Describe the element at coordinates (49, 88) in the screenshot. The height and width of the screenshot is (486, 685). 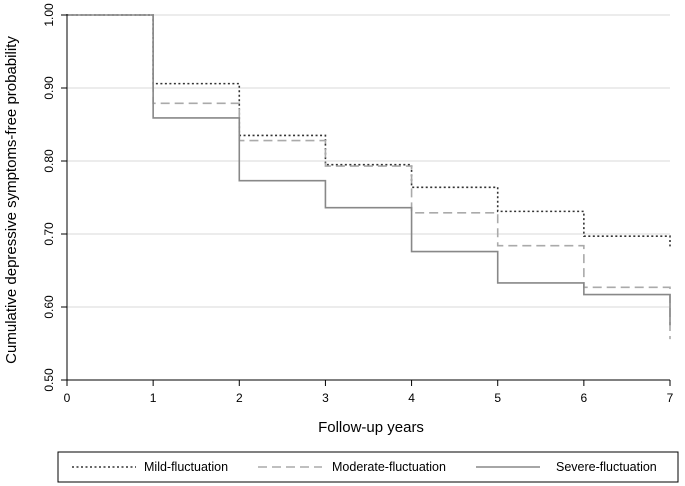
I see `y-tick-label: 0.90` at that location.